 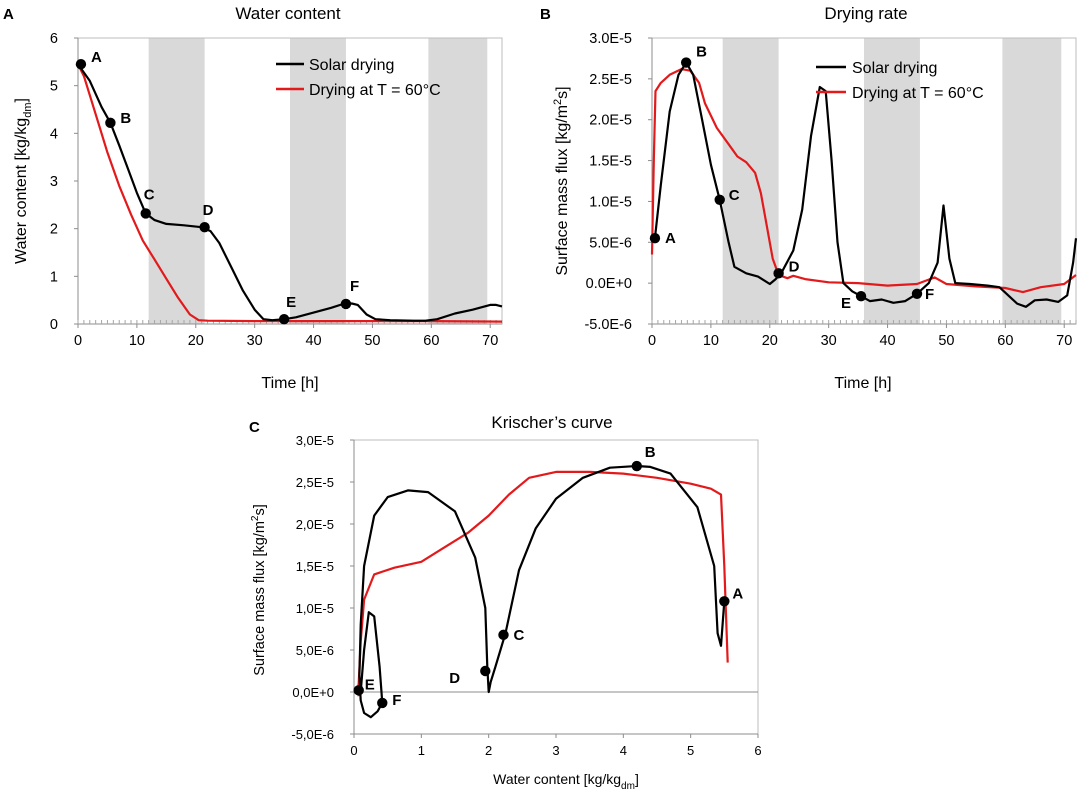 What do you see at coordinates (623, 750) in the screenshot?
I see `x-tick-label: 4` at bounding box center [623, 750].